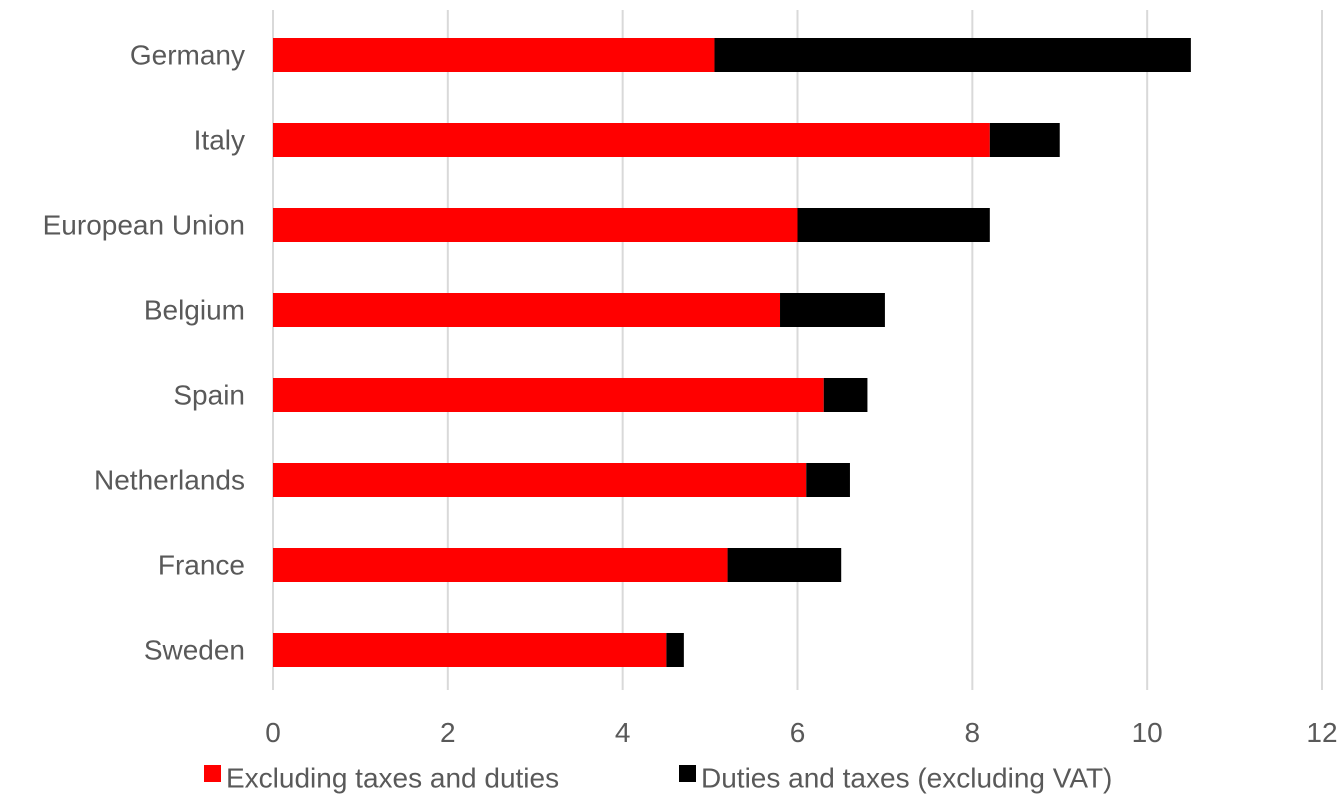  I want to click on category-label: France, so click(201, 565).